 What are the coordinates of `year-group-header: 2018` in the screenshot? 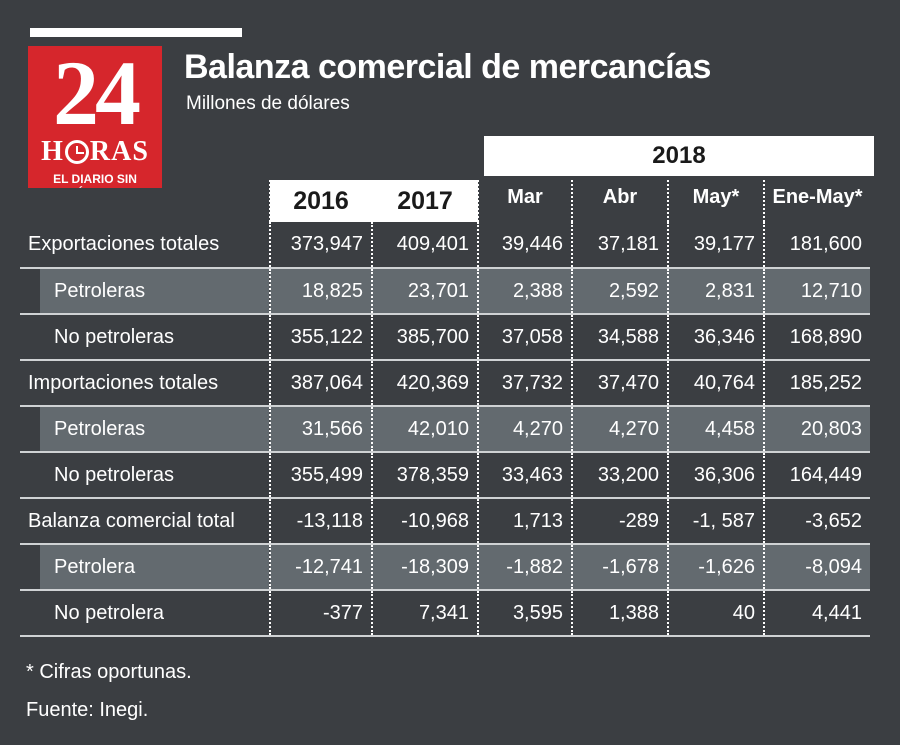 It's located at (679, 156).